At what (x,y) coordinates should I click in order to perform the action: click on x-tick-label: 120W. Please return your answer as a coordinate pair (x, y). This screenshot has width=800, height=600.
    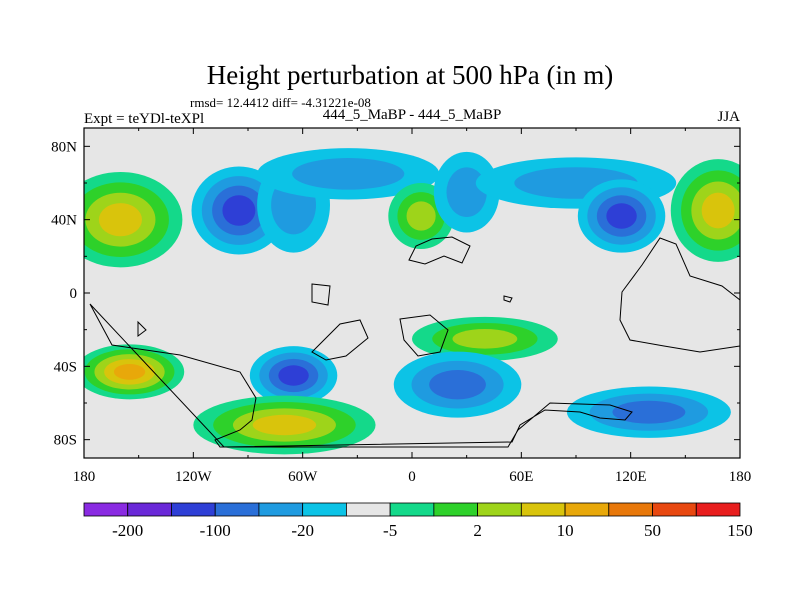
    Looking at the image, I should click on (194, 477).